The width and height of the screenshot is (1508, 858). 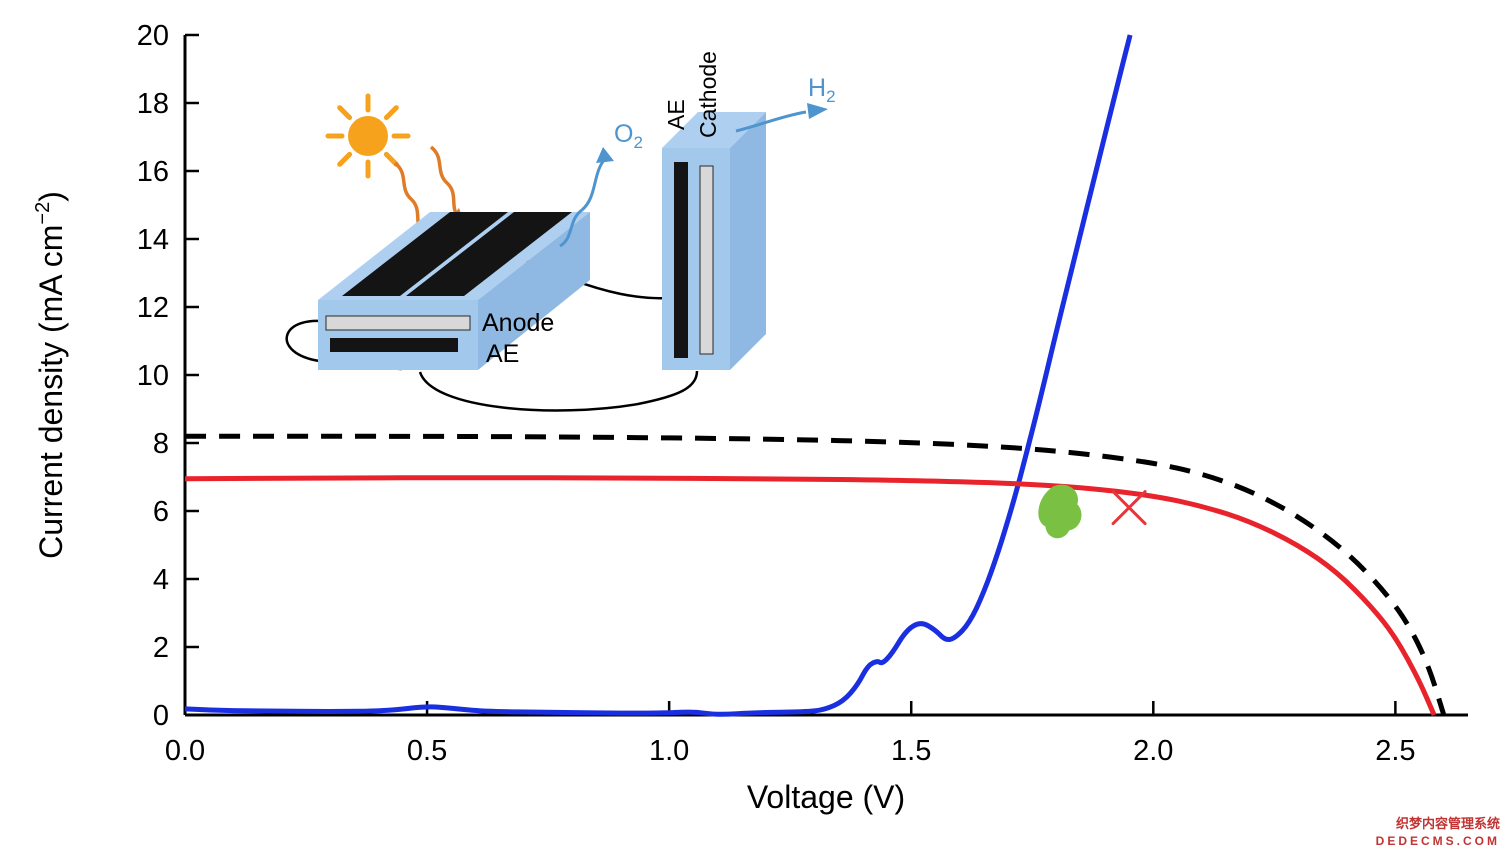 I want to click on h2-label: H2, so click(x=822, y=90).